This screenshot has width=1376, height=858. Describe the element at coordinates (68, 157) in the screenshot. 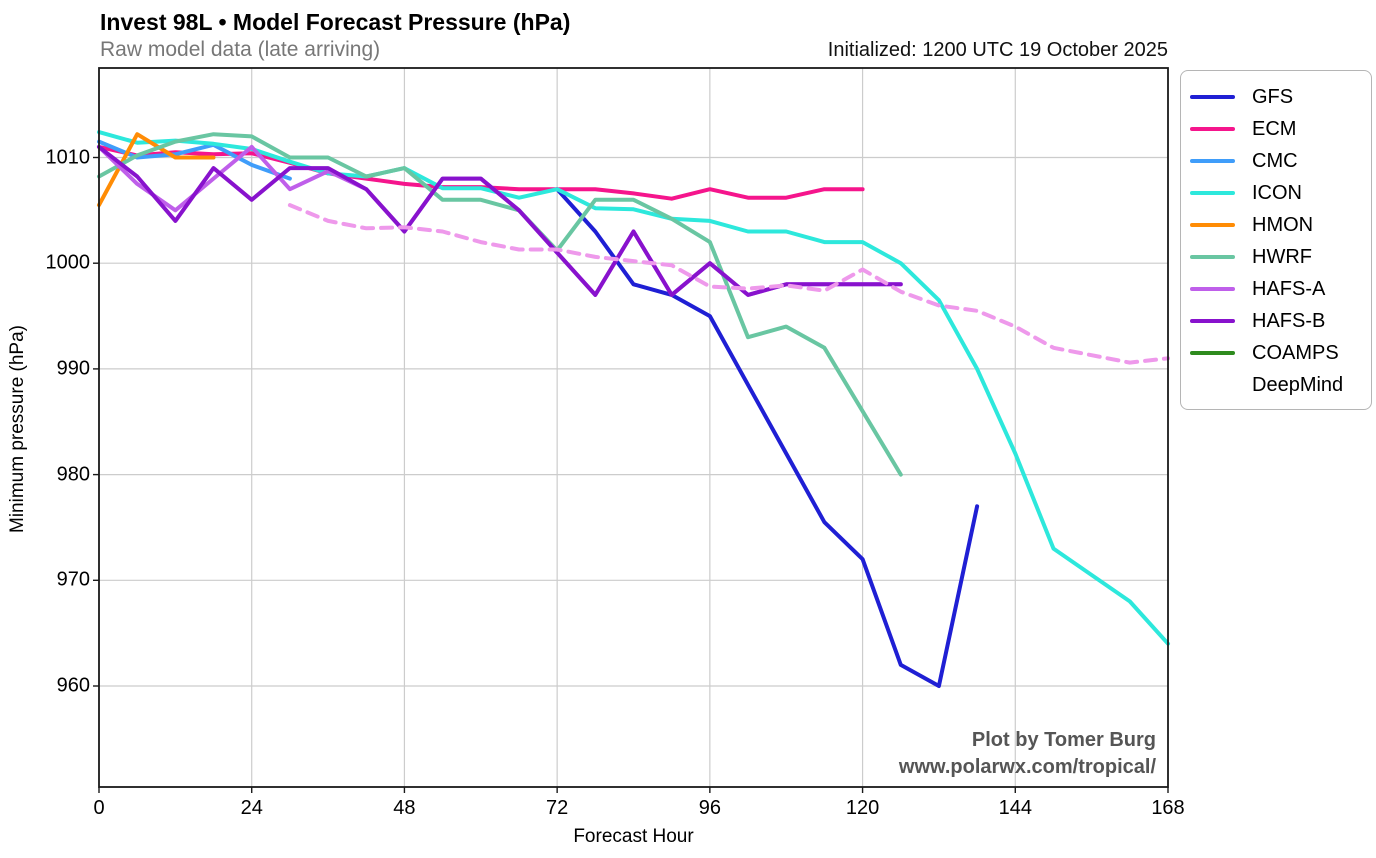

I see `y-tick-label: 1010` at that location.